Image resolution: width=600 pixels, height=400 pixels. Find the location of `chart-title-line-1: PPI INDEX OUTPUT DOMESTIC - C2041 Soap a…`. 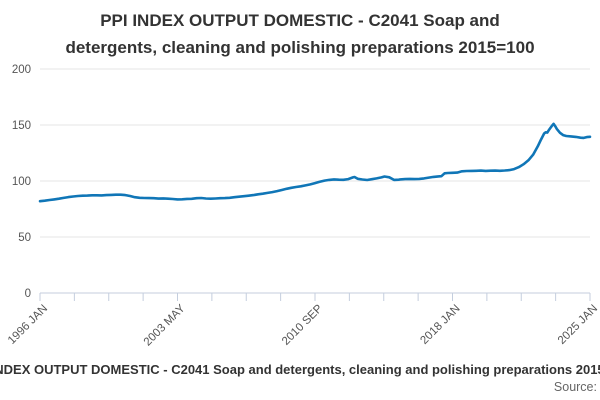

chart-title-line-1: PPI INDEX OUTPUT DOMESTIC - C2041 Soap a… is located at coordinates (300, 20).